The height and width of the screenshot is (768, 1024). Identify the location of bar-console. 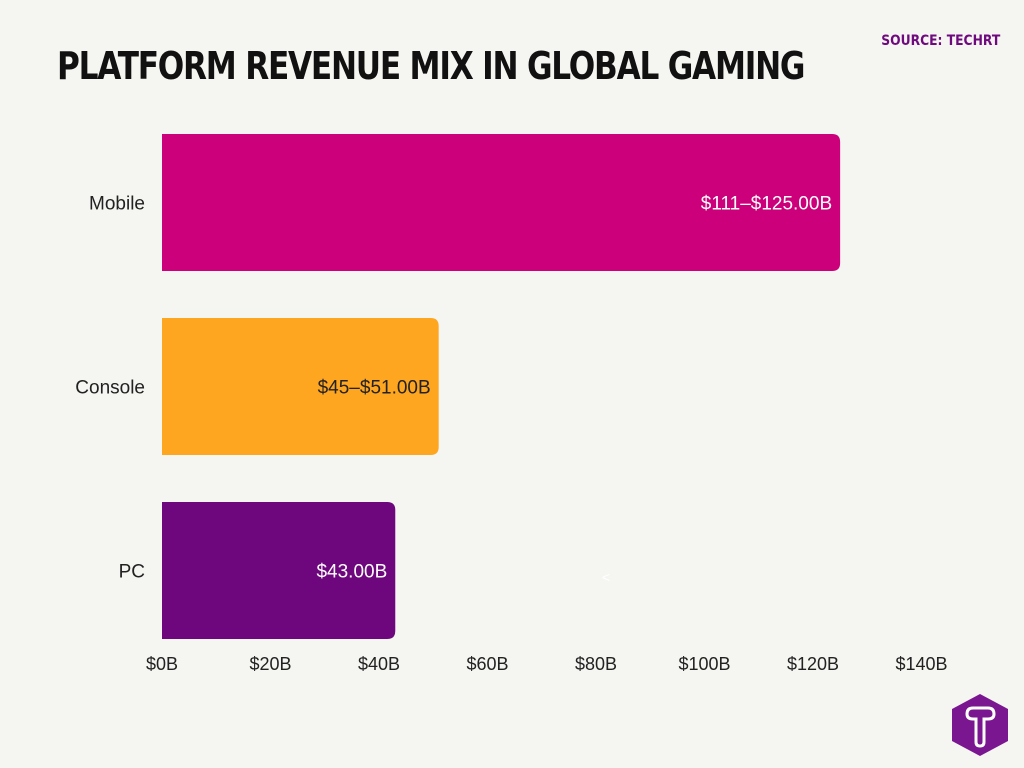
(300, 386).